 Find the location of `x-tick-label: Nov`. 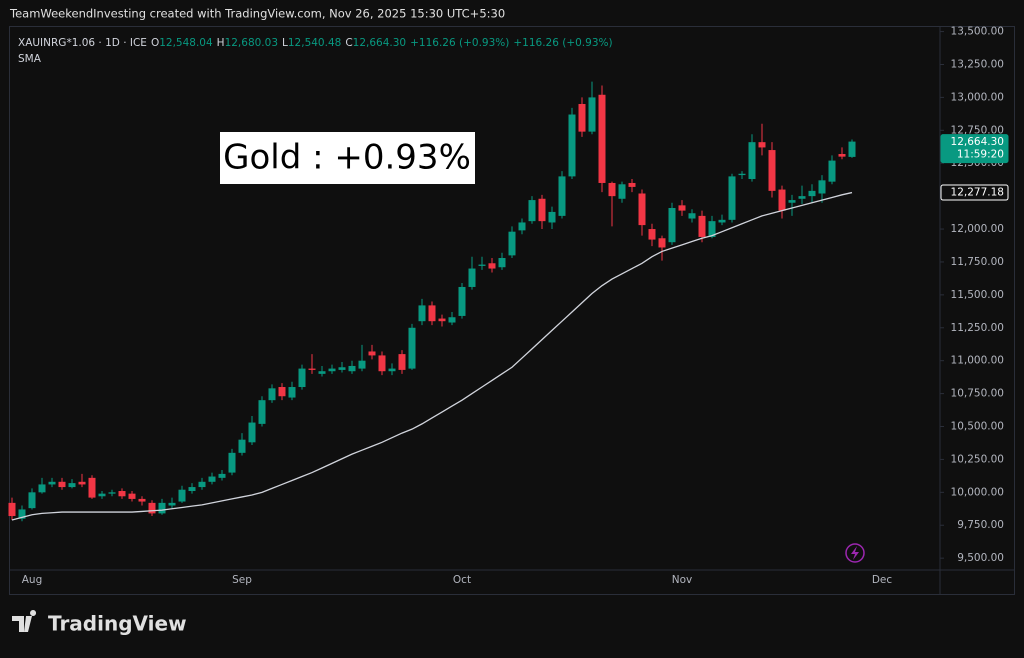

x-tick-label: Nov is located at coordinates (682, 580).